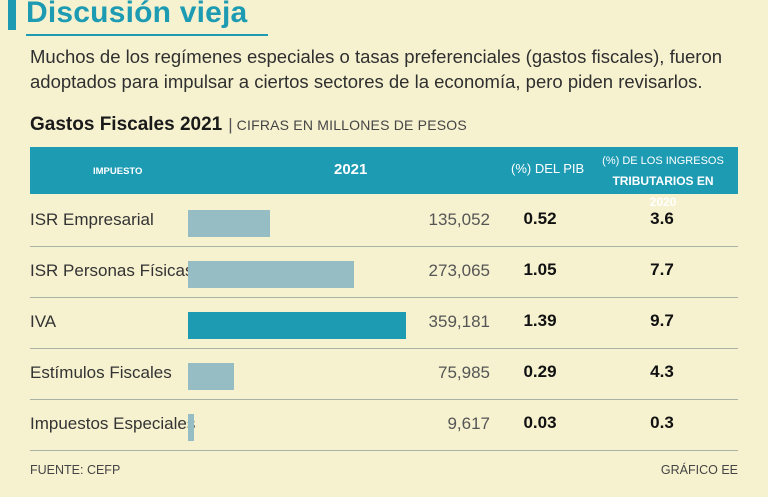 This screenshot has height=497, width=768. Describe the element at coordinates (113, 423) in the screenshot. I see `row-category-label: Impuestos Especiales` at that location.